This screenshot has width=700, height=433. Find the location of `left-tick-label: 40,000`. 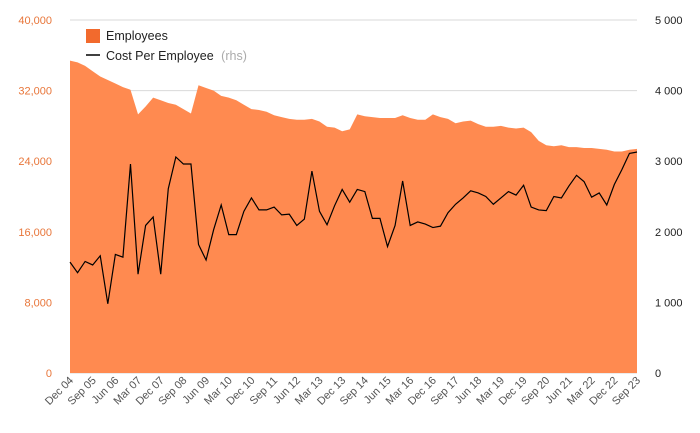

left-tick-label: 40,000 is located at coordinates (35, 21).